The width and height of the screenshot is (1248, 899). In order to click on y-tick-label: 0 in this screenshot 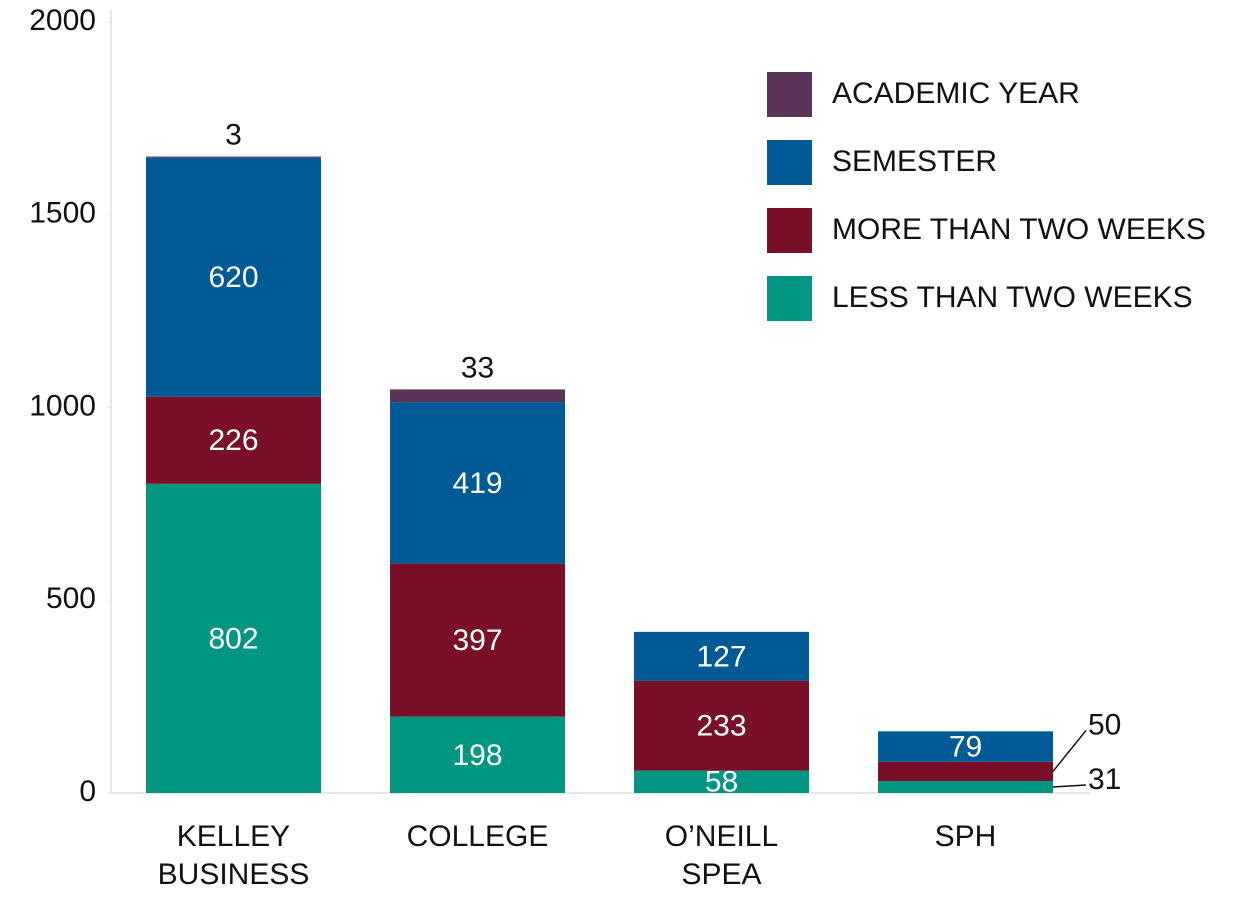, I will do `click(87, 791)`.